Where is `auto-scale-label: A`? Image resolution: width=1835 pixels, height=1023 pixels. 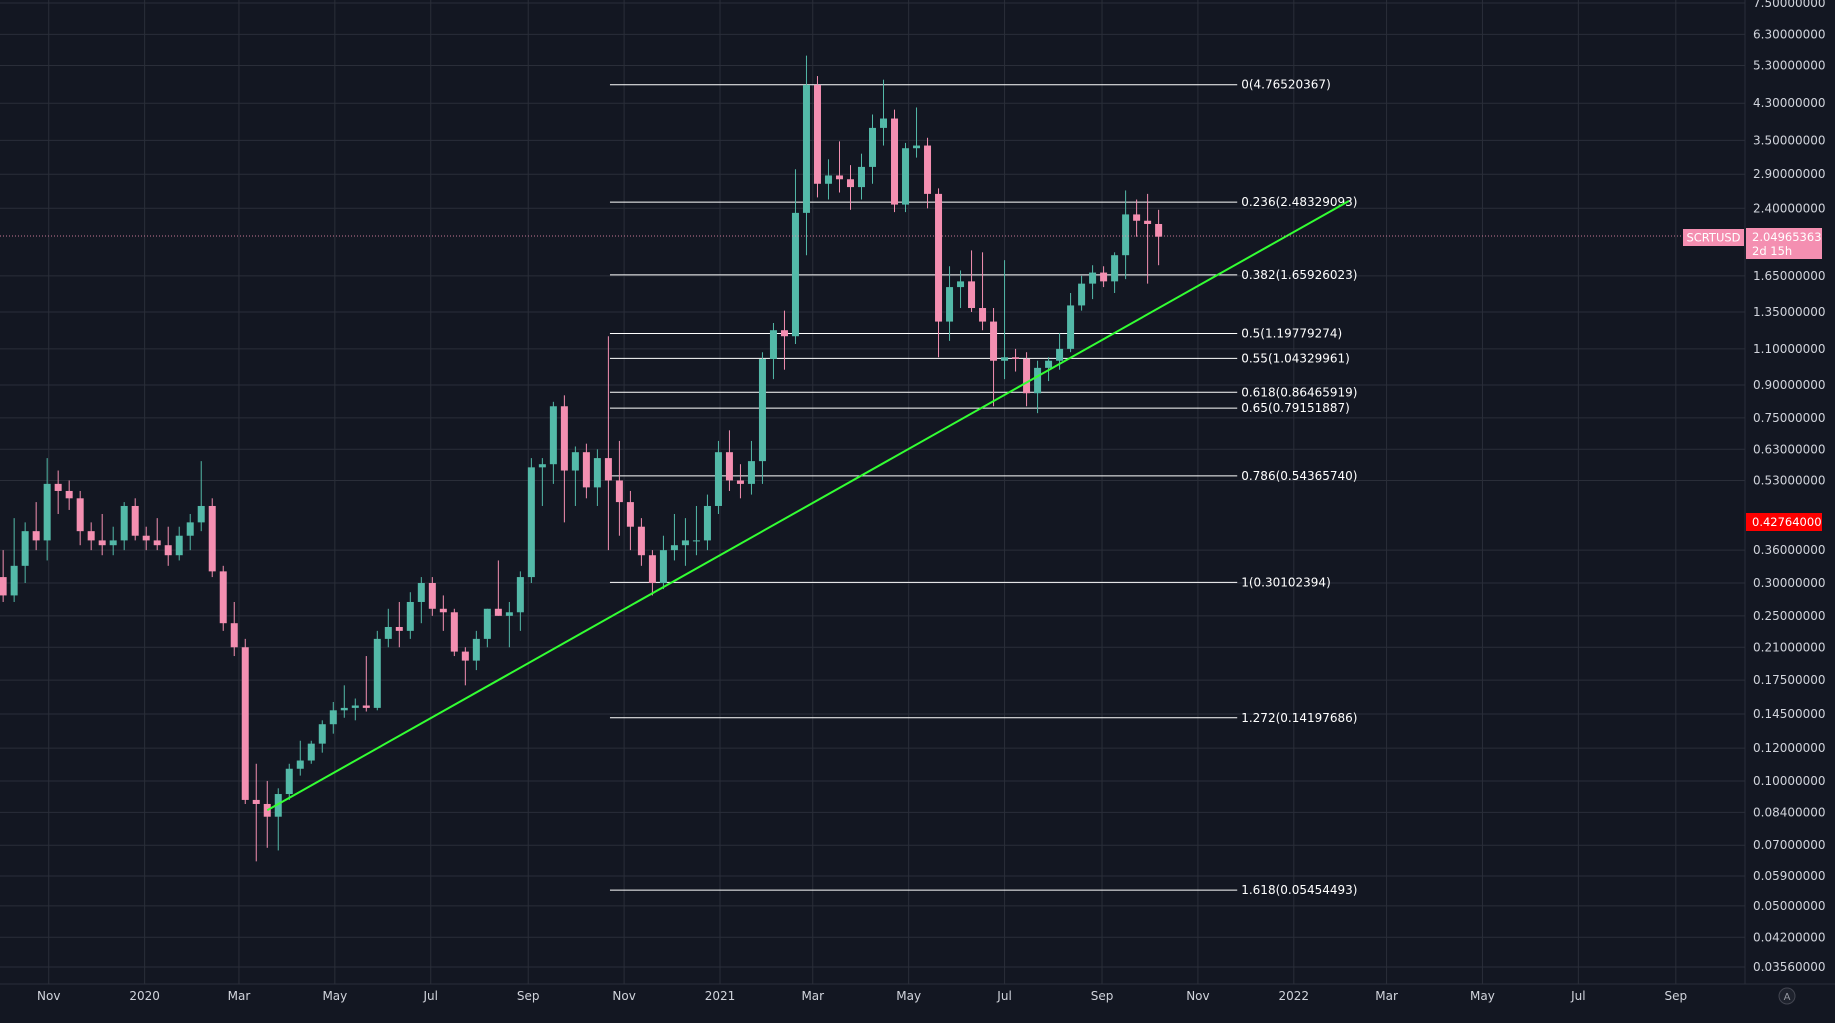
auto-scale-label: A is located at coordinates (1787, 997).